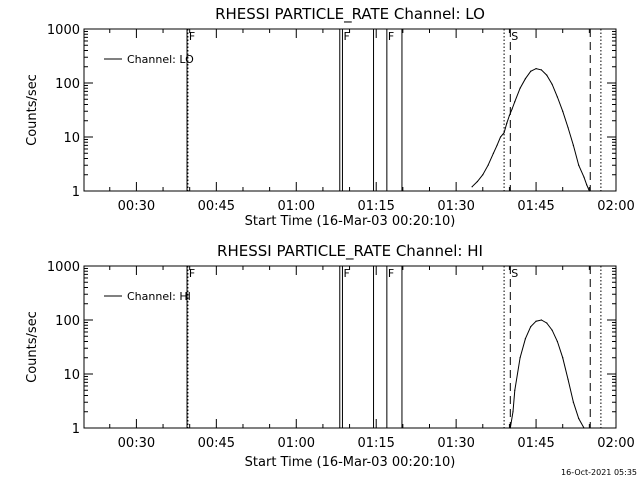 Image resolution: width=640 pixels, height=484 pixels. What do you see at coordinates (530, 130) in the screenshot?
I see `series-line-channel-lo` at bounding box center [530, 130].